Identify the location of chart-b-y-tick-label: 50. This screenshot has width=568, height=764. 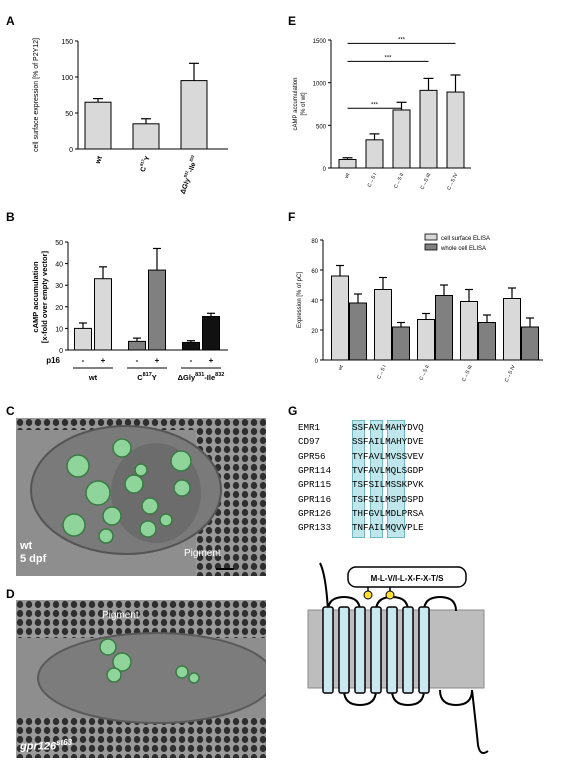
(59, 243).